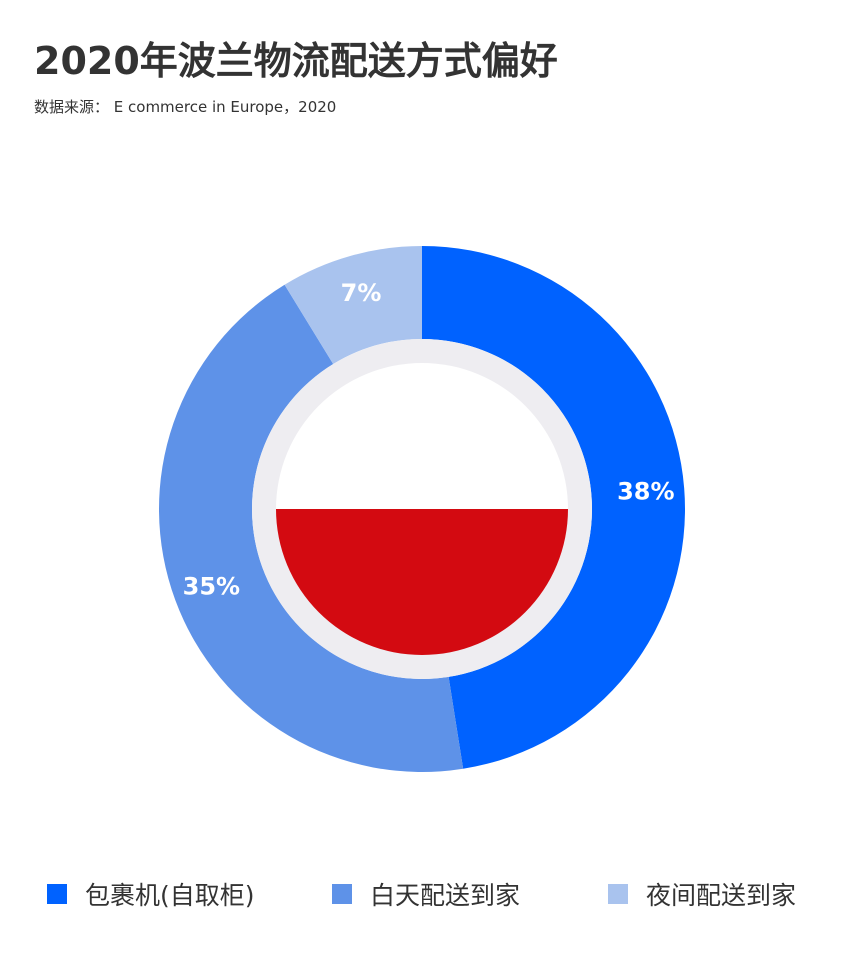  What do you see at coordinates (211, 587) in the screenshot?
I see `slice-label-daytime-delivery: 35%` at bounding box center [211, 587].